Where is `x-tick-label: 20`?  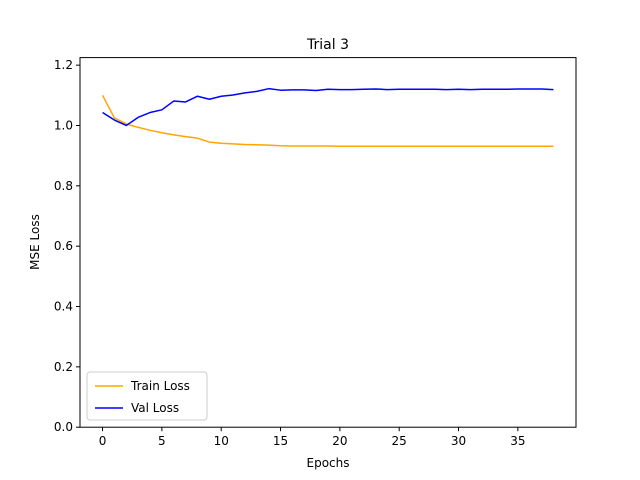 x-tick-label: 20 is located at coordinates (339, 441).